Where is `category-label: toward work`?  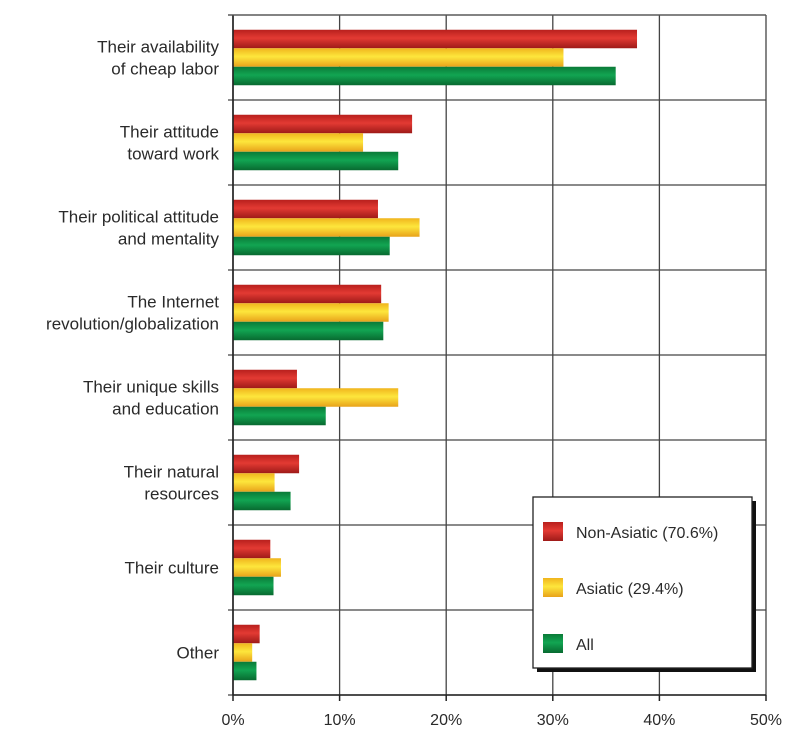
category-label: toward work is located at coordinates (173, 154).